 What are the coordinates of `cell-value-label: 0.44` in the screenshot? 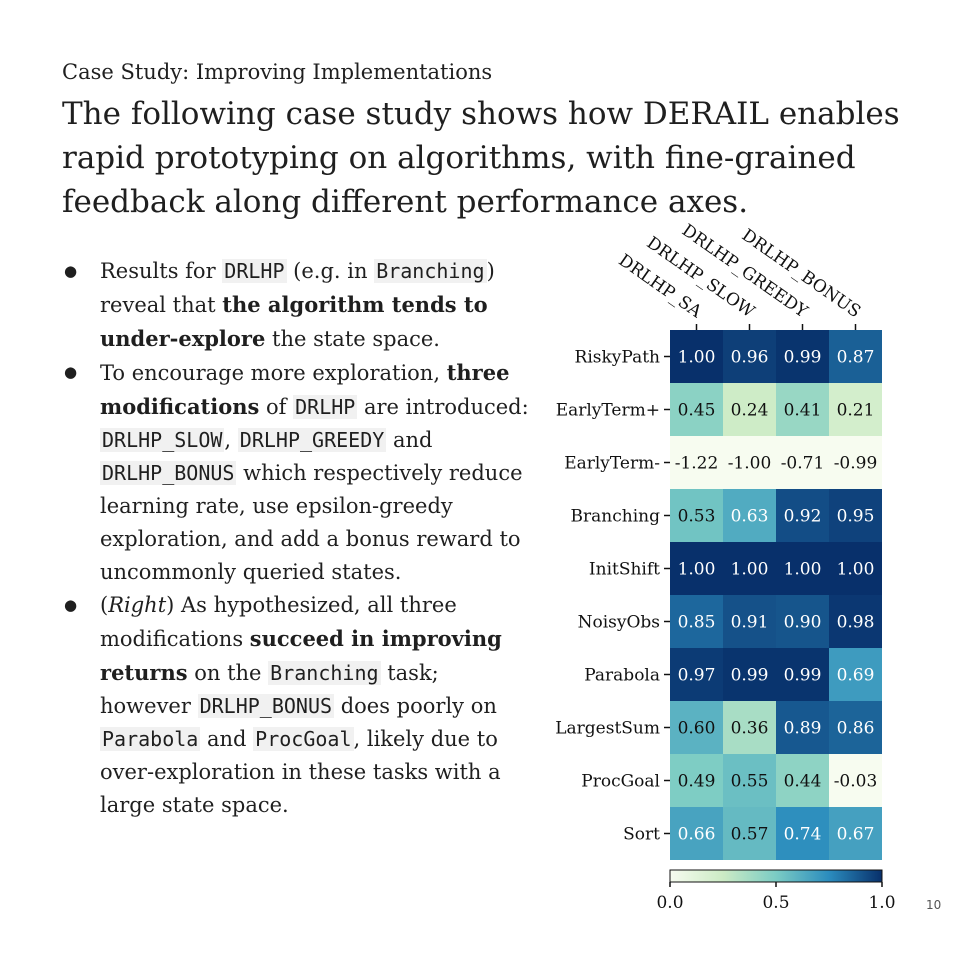 It's located at (803, 782).